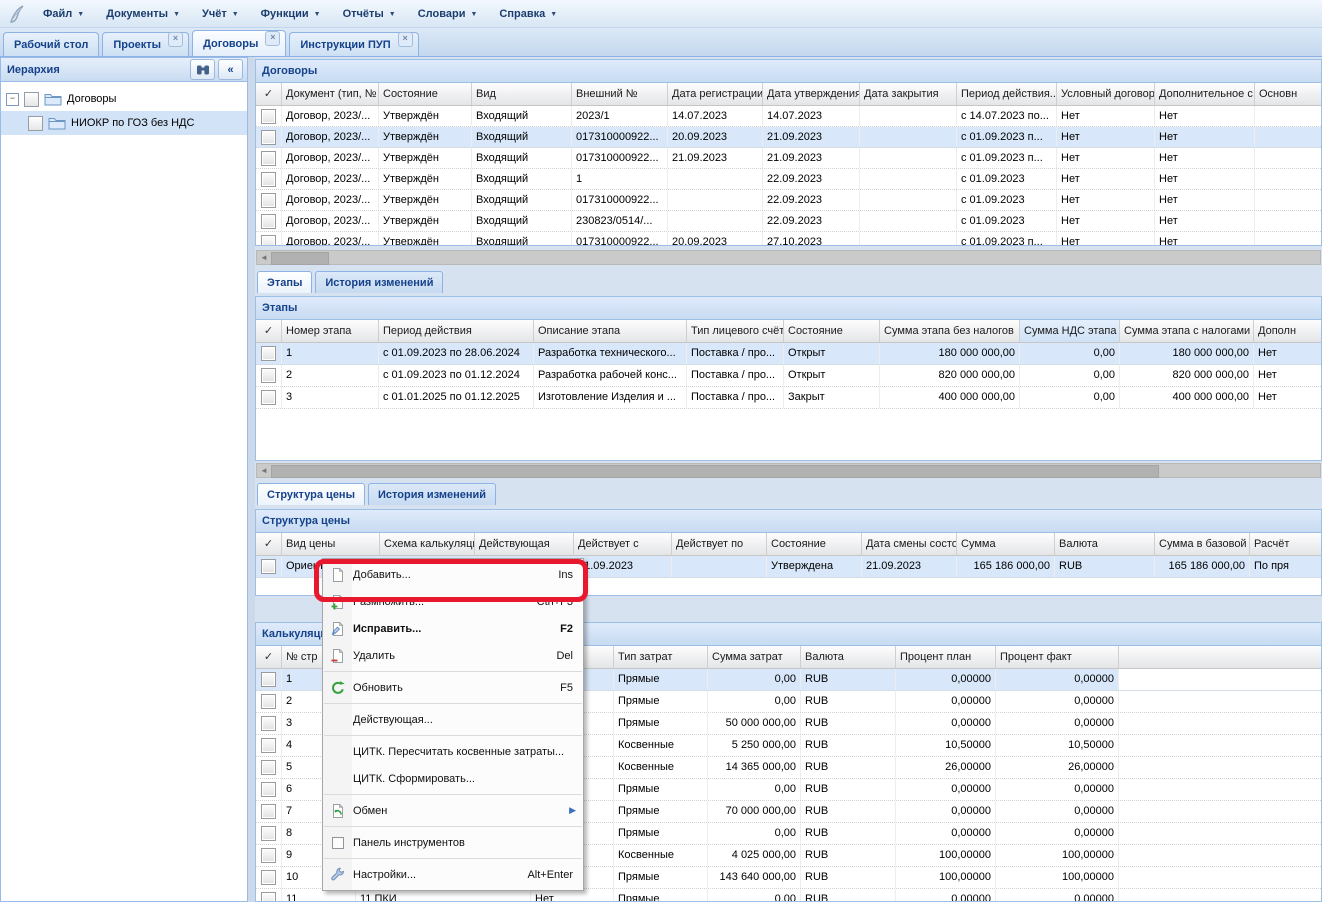  Describe the element at coordinates (1285, 544) in the screenshot. I see `column-header: Расчёт` at that location.